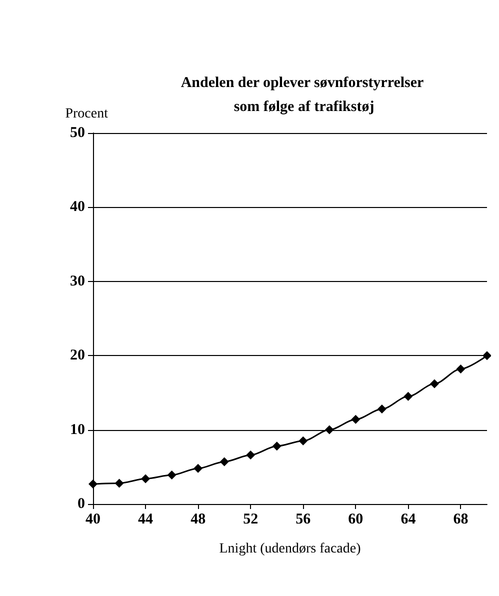 The image size is (499, 596). What do you see at coordinates (198, 520) in the screenshot?
I see `x-tick-label: 48` at bounding box center [198, 520].